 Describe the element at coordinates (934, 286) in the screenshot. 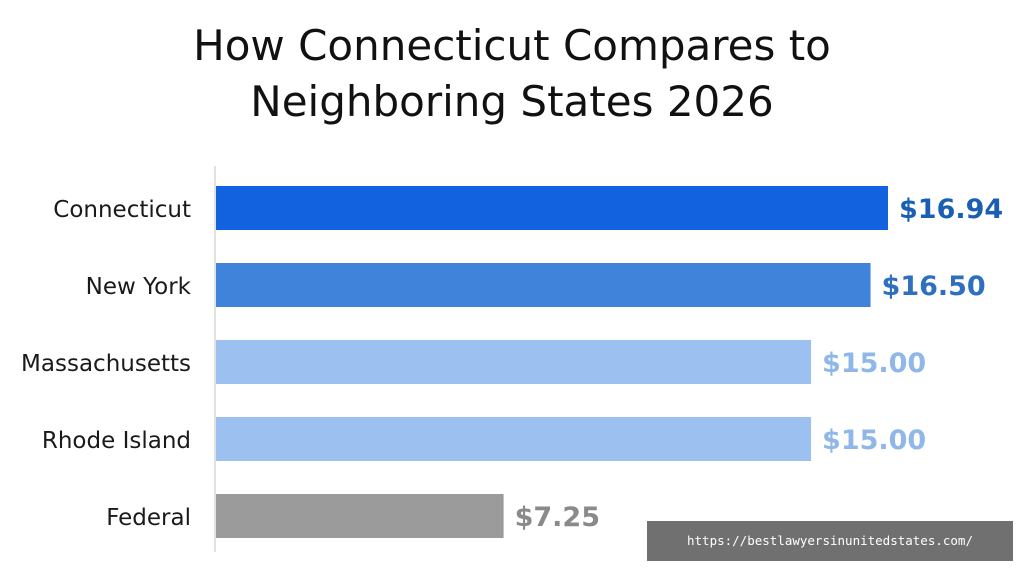

I see `value-label: $16.50` at that location.